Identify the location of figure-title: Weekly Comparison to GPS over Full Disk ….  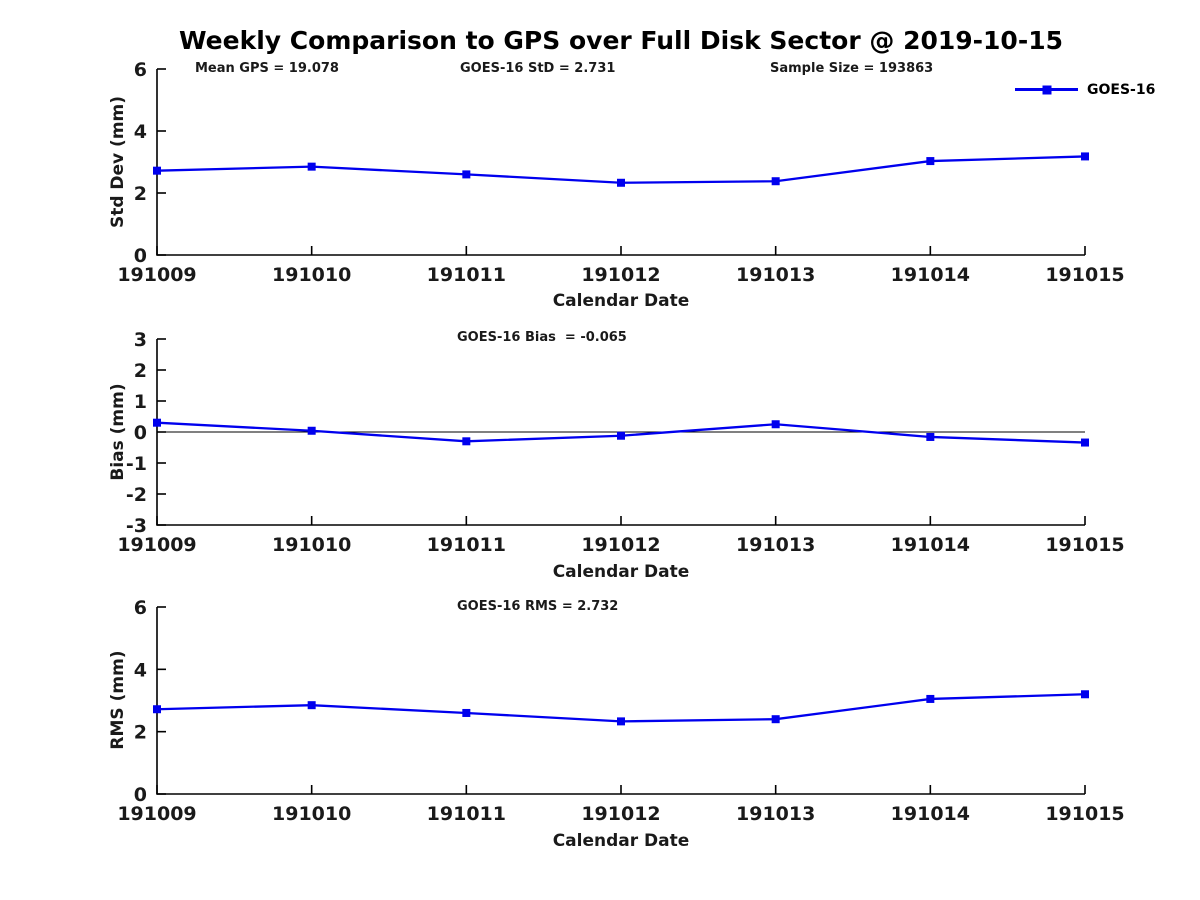
(621, 40).